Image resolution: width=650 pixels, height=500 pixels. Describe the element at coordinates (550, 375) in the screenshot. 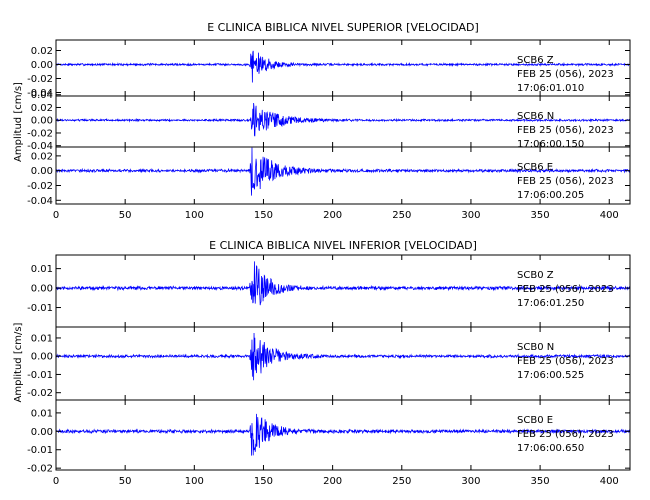

I see `channel-time: 17:06:00.525` at that location.